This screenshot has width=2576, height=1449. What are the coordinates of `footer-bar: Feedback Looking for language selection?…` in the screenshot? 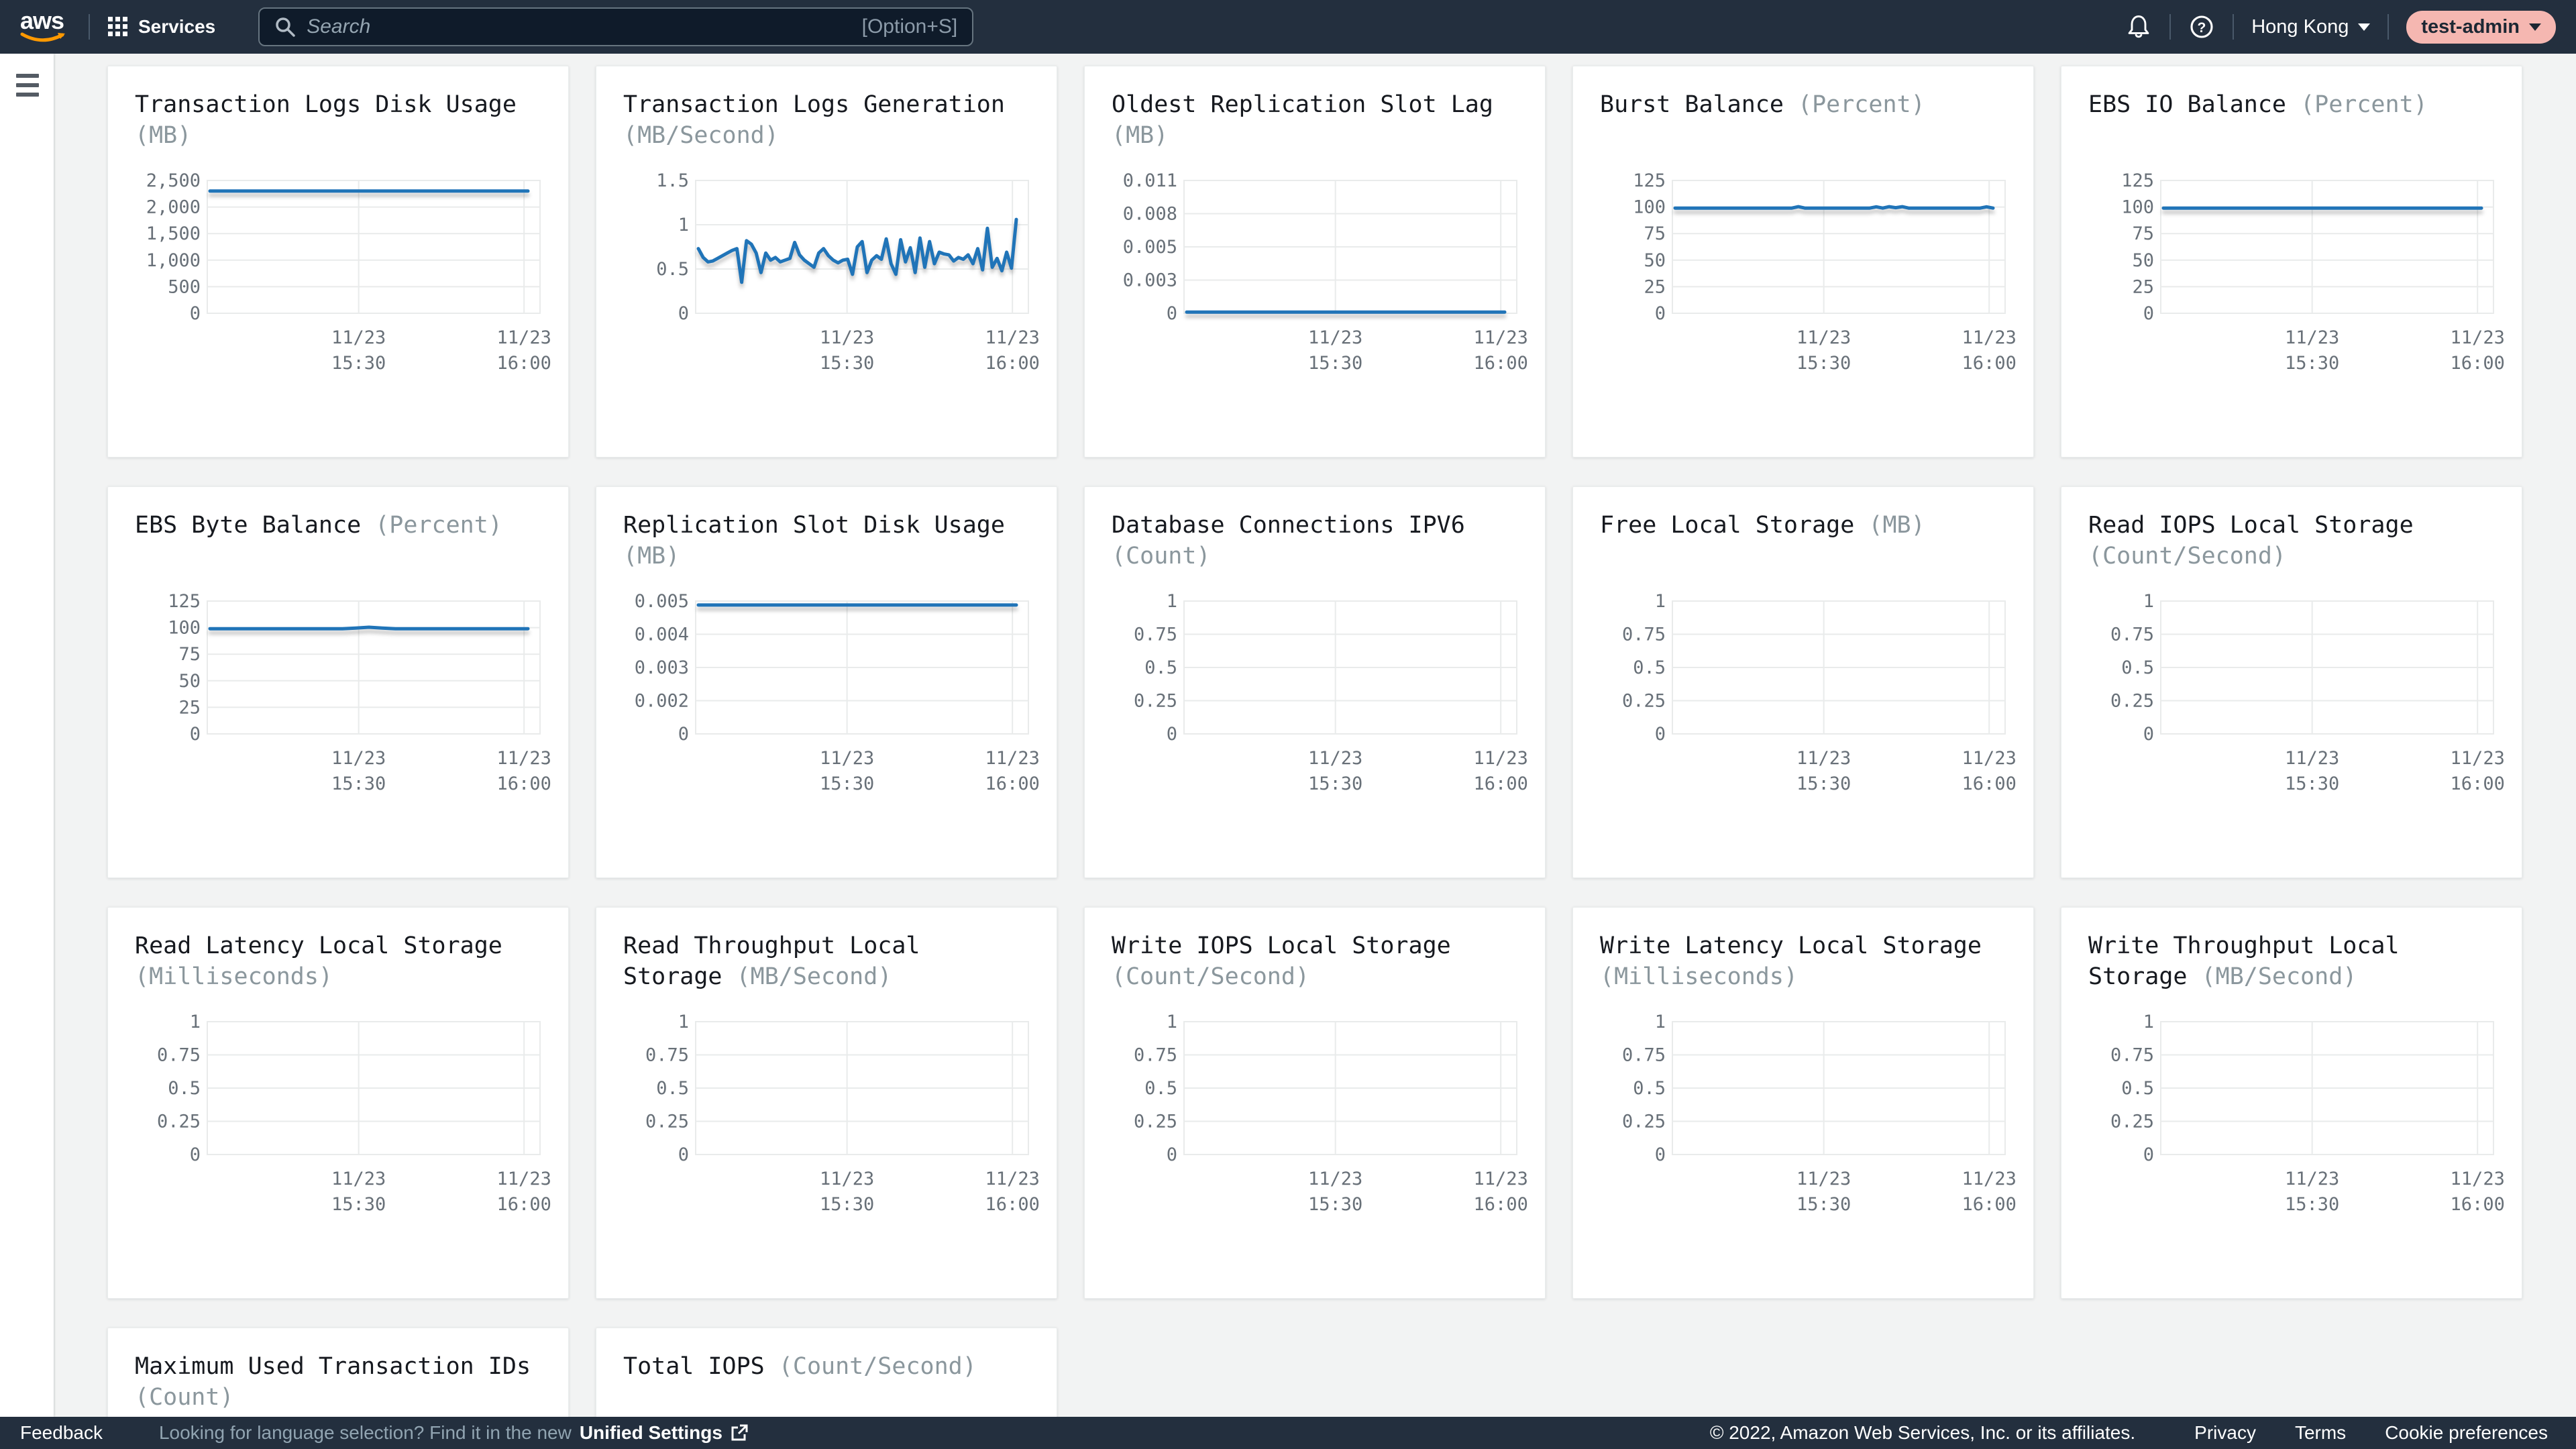 It's located at (1288, 1433).